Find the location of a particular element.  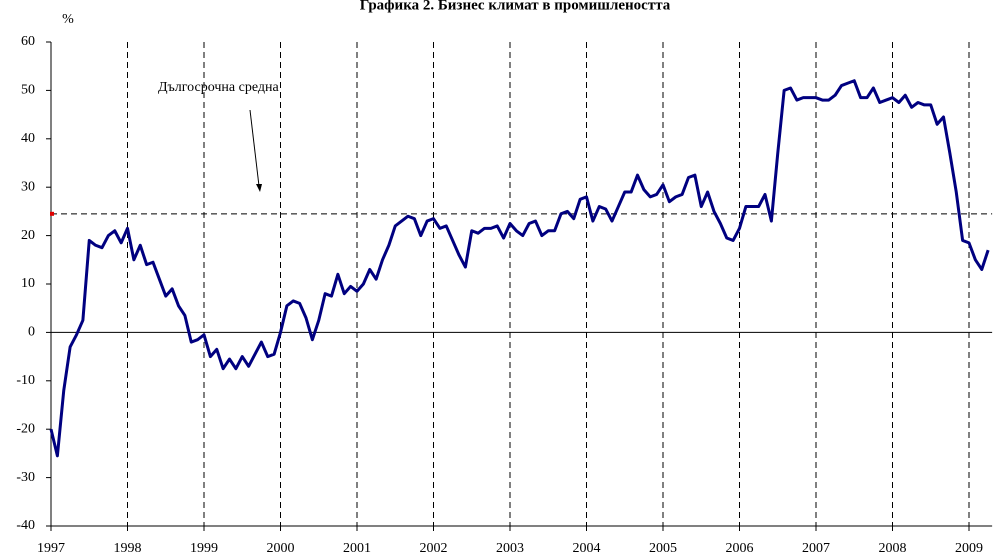

x-tick-label: 1999 is located at coordinates (204, 548).